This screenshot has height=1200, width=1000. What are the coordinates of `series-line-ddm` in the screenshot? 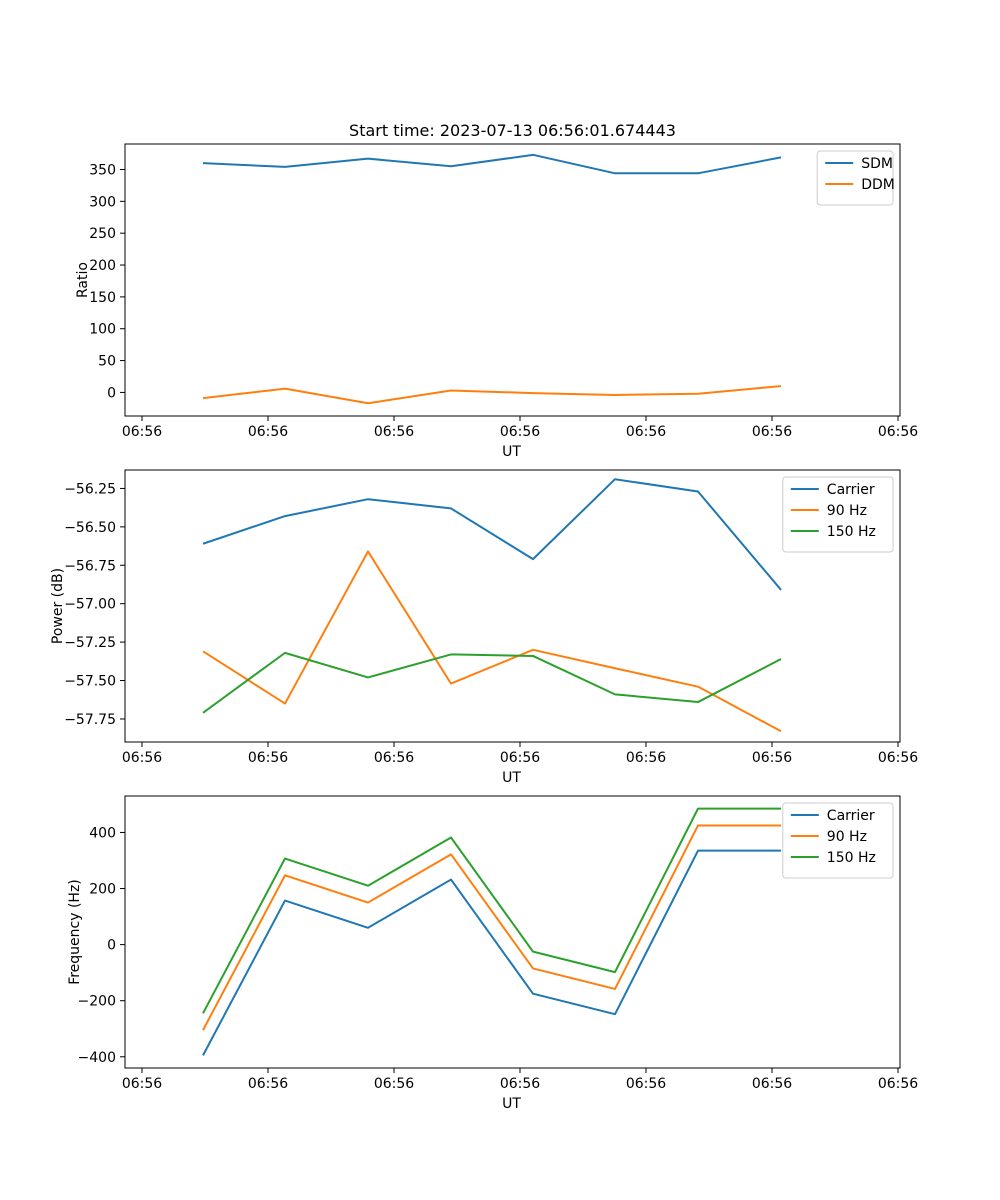 It's located at (492, 395).